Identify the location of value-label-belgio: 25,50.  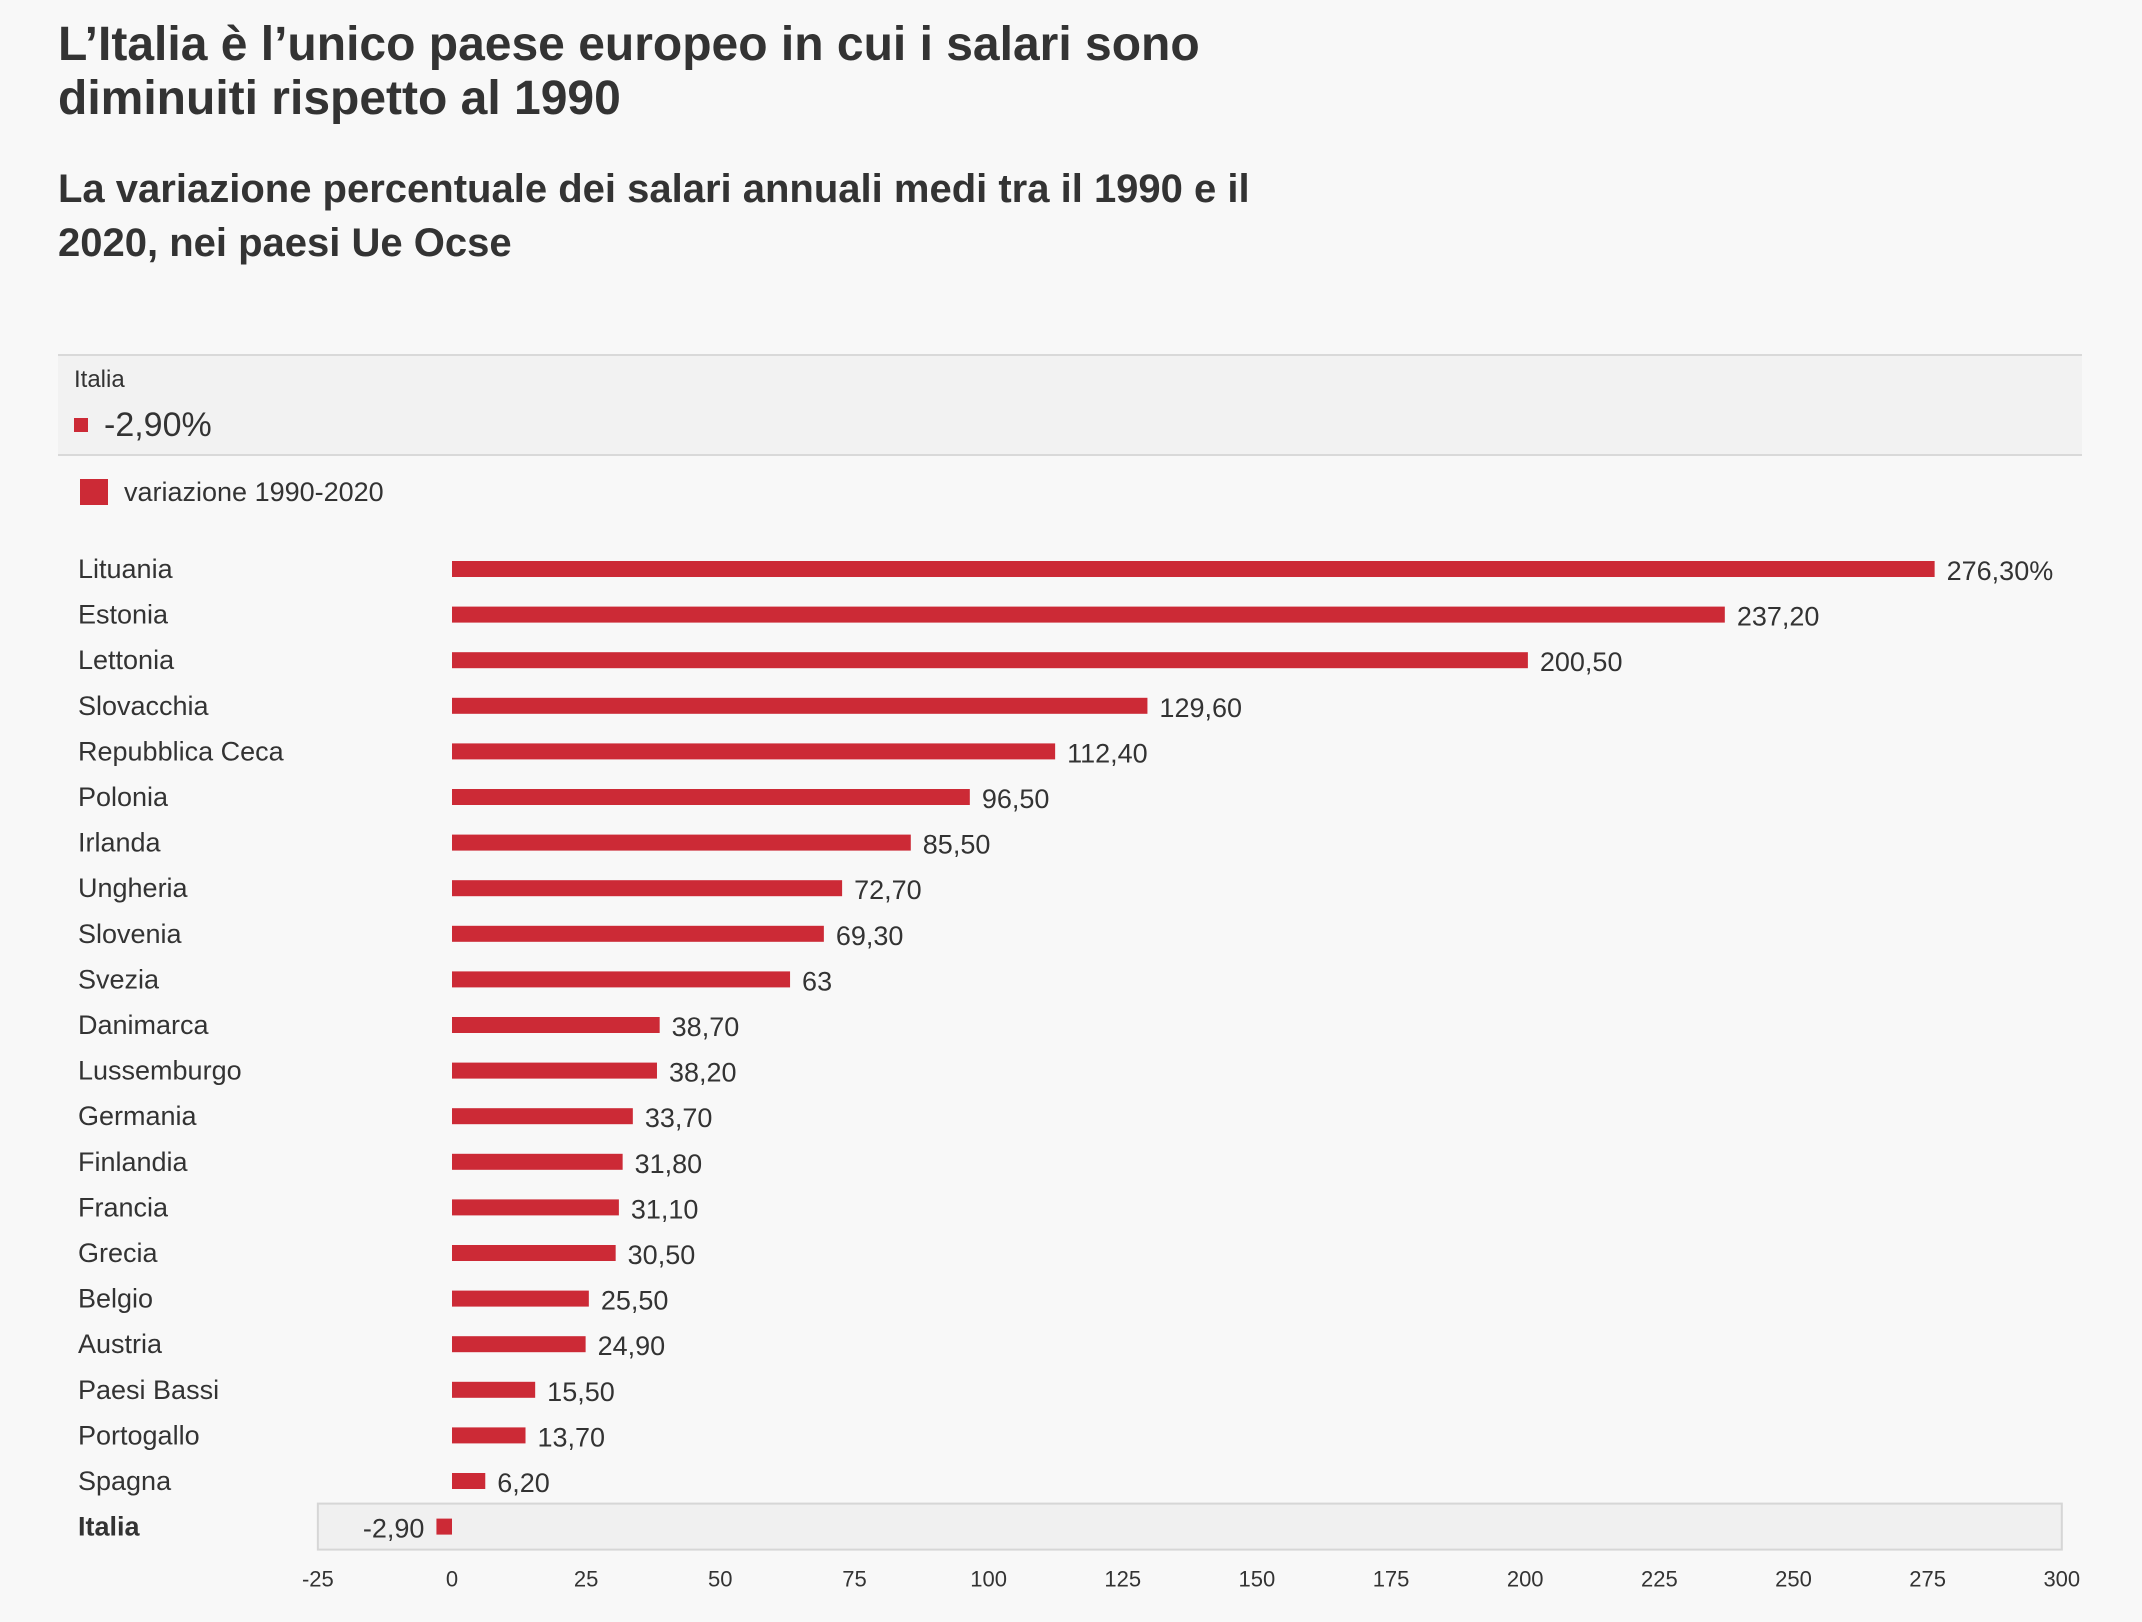
(635, 1301).